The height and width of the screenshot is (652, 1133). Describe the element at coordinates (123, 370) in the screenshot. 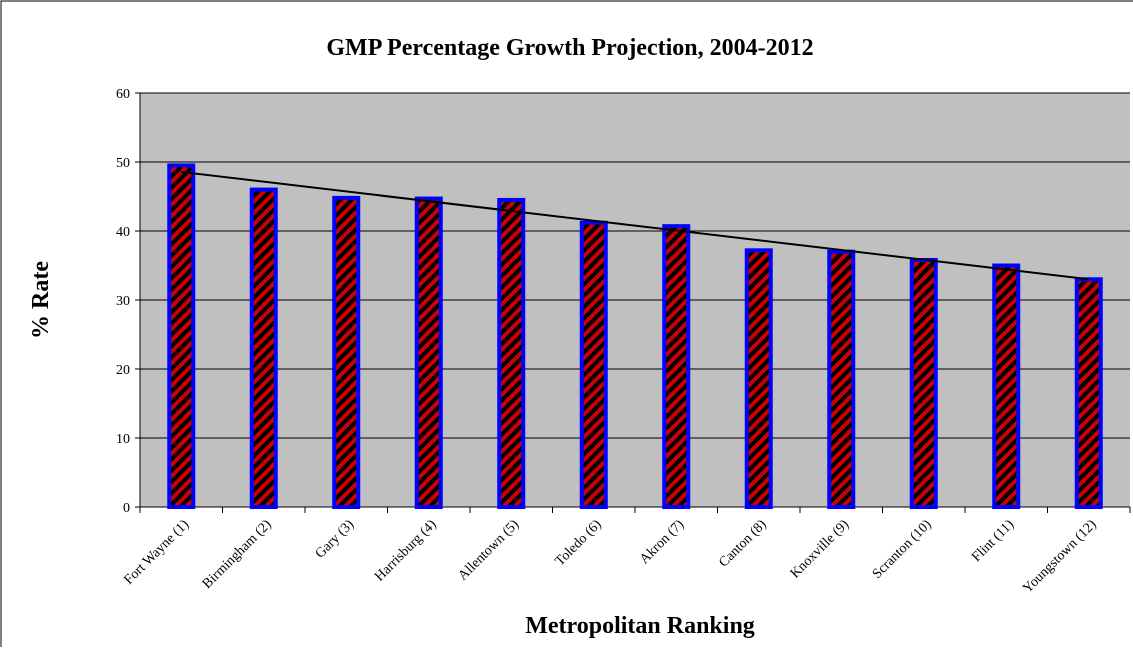

I see `y-tick-label: 20` at that location.